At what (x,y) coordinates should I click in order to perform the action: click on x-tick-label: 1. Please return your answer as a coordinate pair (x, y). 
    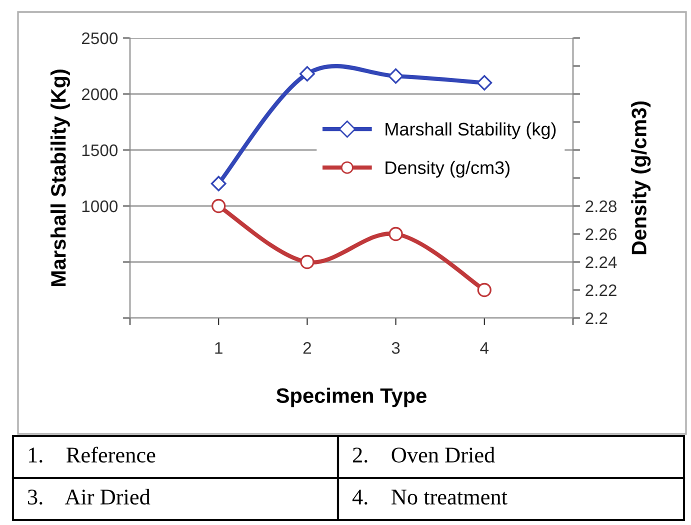
    Looking at the image, I should click on (218, 348).